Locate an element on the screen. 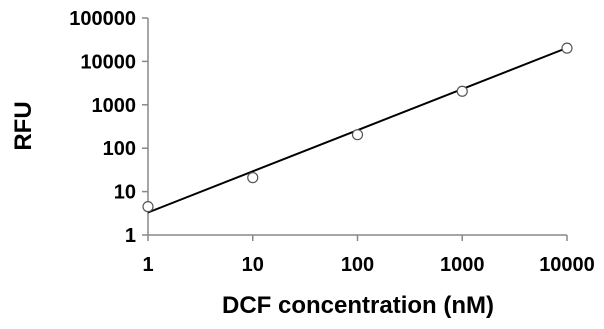 This screenshot has height=329, width=604. y-tick-label: 1000 is located at coordinates (114, 106).